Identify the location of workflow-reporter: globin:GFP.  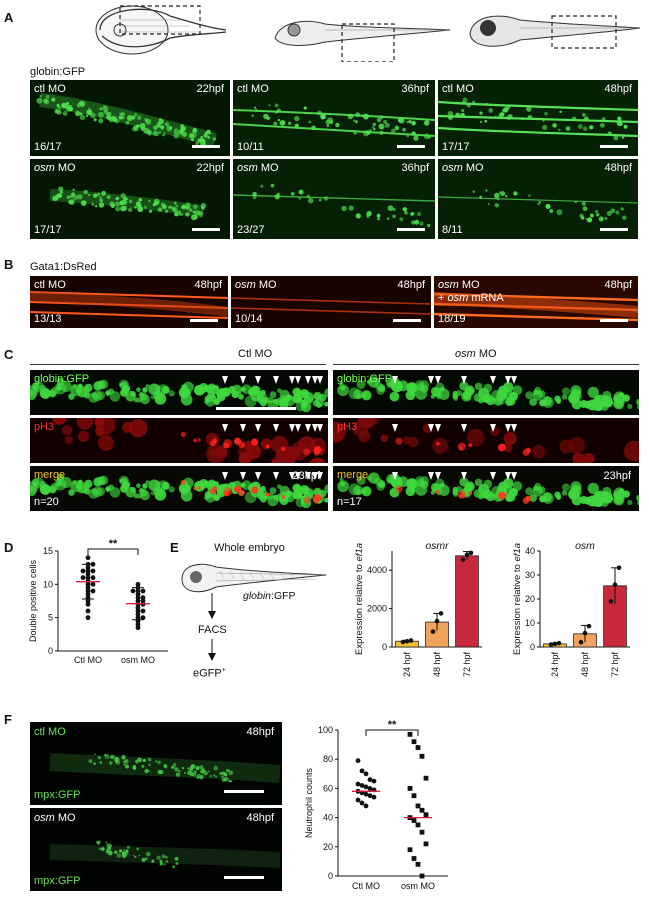
(269, 596).